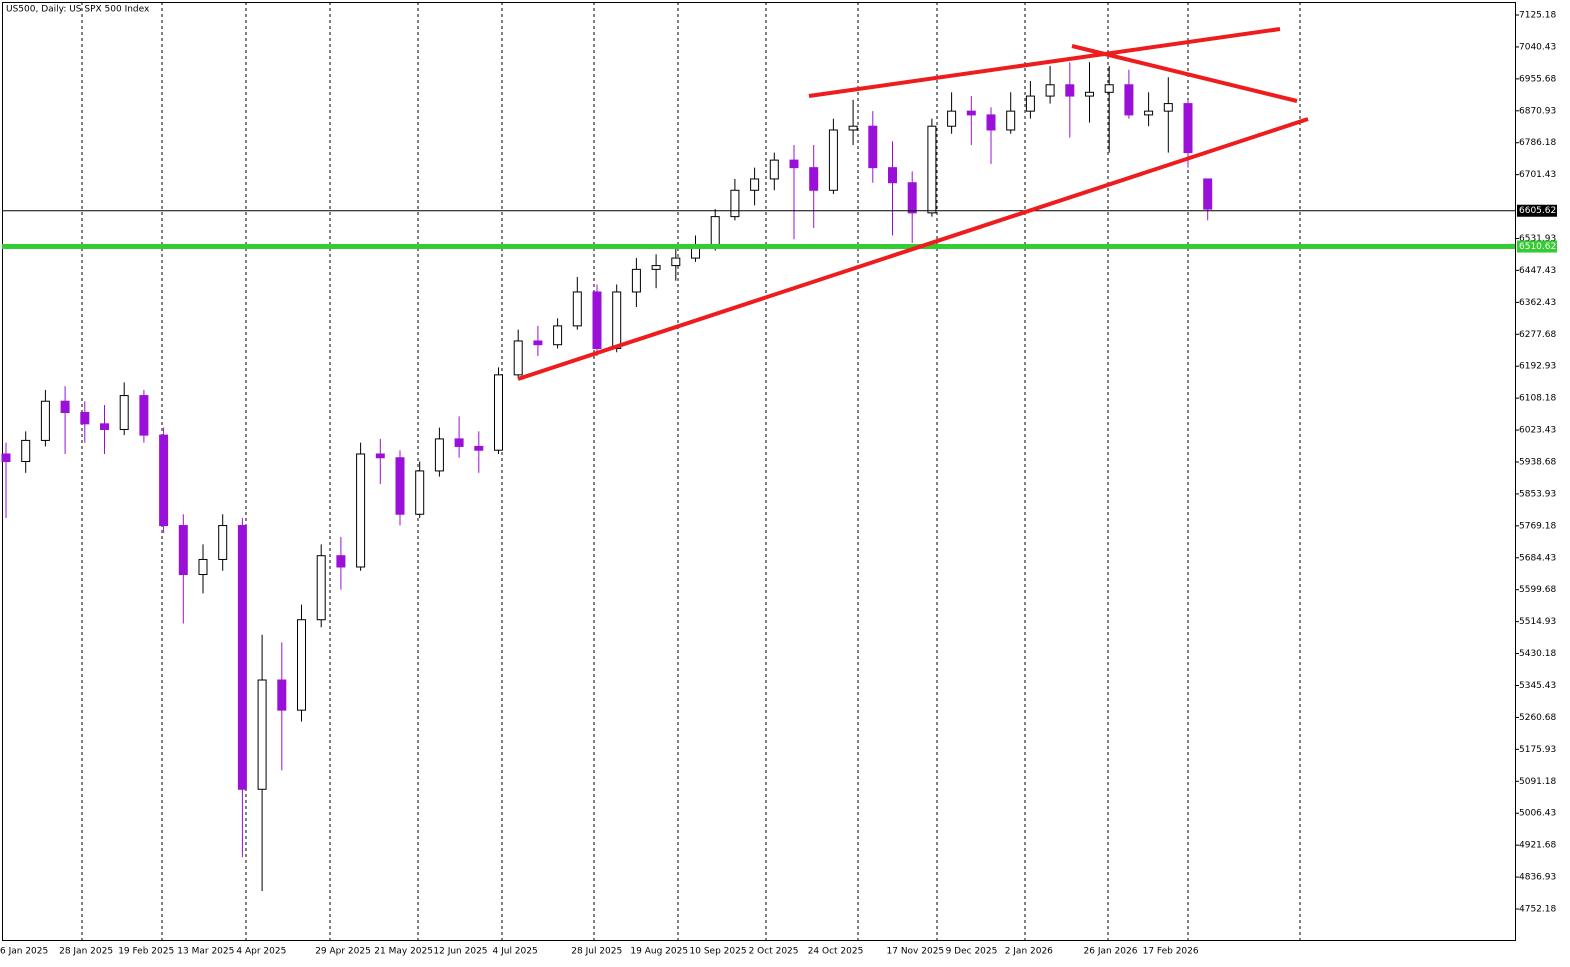  I want to click on x-tick-label: 13 Mar 2025, so click(205, 952).